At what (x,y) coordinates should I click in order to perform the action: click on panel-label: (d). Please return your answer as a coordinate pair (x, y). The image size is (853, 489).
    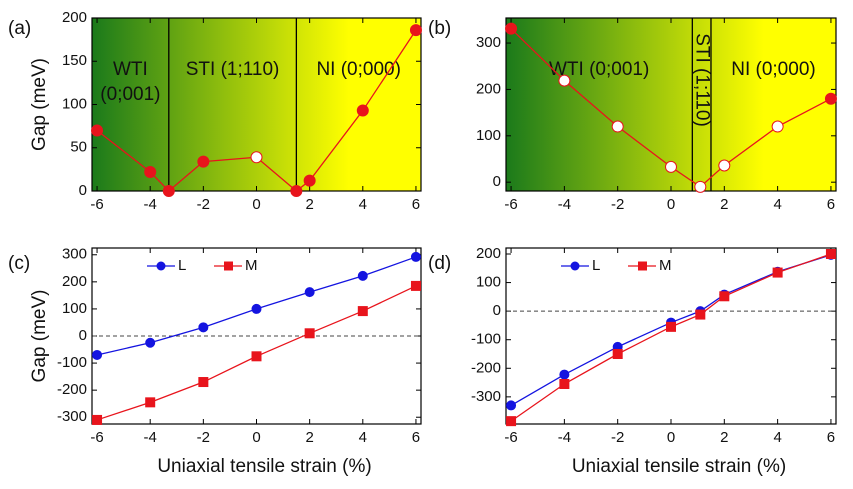
    Looking at the image, I should click on (439, 263).